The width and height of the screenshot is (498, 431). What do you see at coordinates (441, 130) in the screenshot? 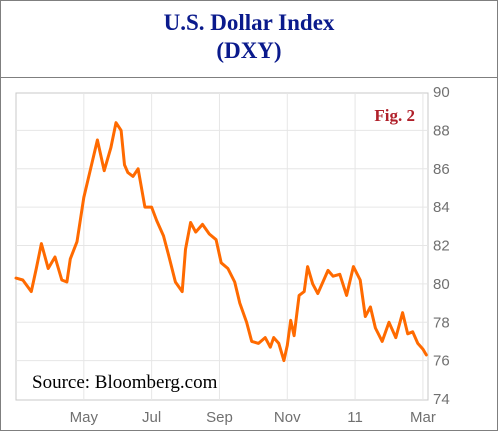
I see `y-tick-label: 88` at bounding box center [441, 130].